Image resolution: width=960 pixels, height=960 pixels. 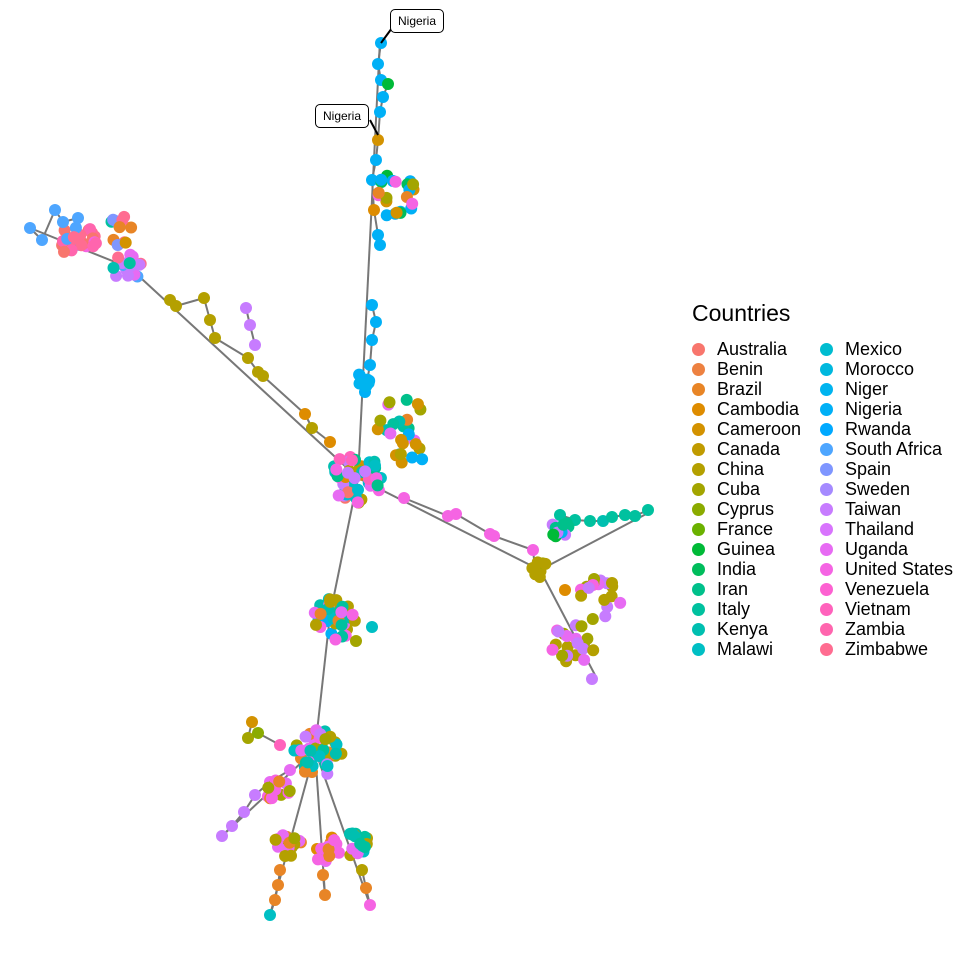 I want to click on legend-item: Mexico, so click(x=888, y=349).